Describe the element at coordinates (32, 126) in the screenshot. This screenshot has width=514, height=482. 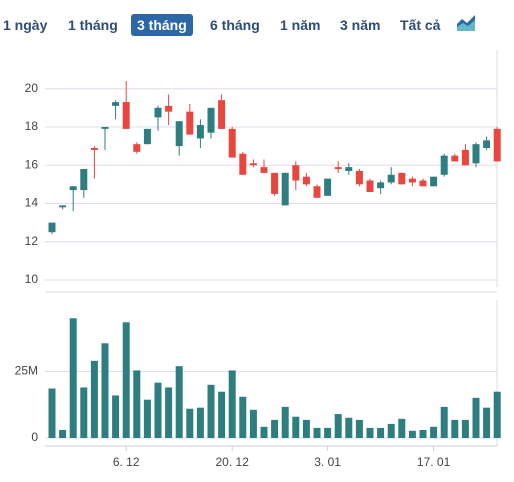
I see `y-tick-label: 18` at that location.